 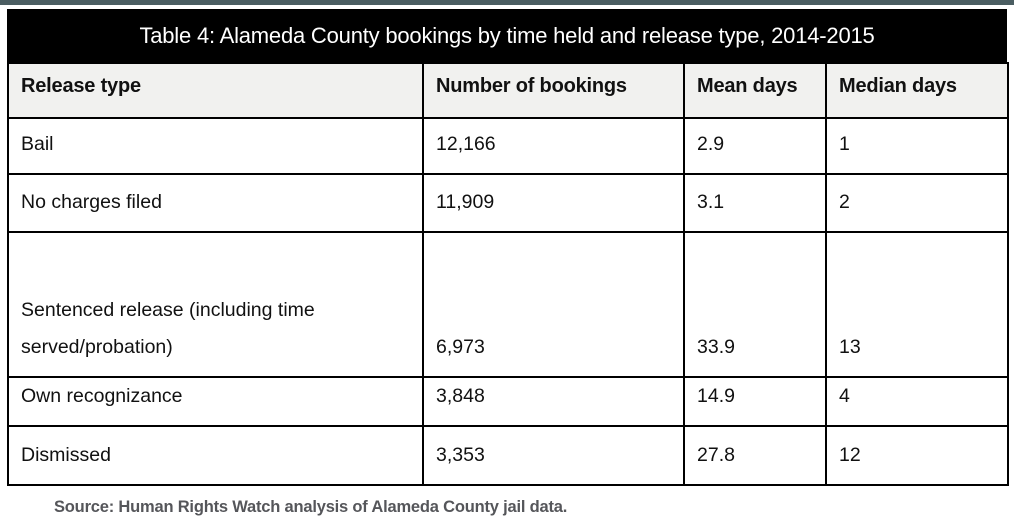 What do you see at coordinates (507, 2) in the screenshot?
I see `top-accent-bar` at bounding box center [507, 2].